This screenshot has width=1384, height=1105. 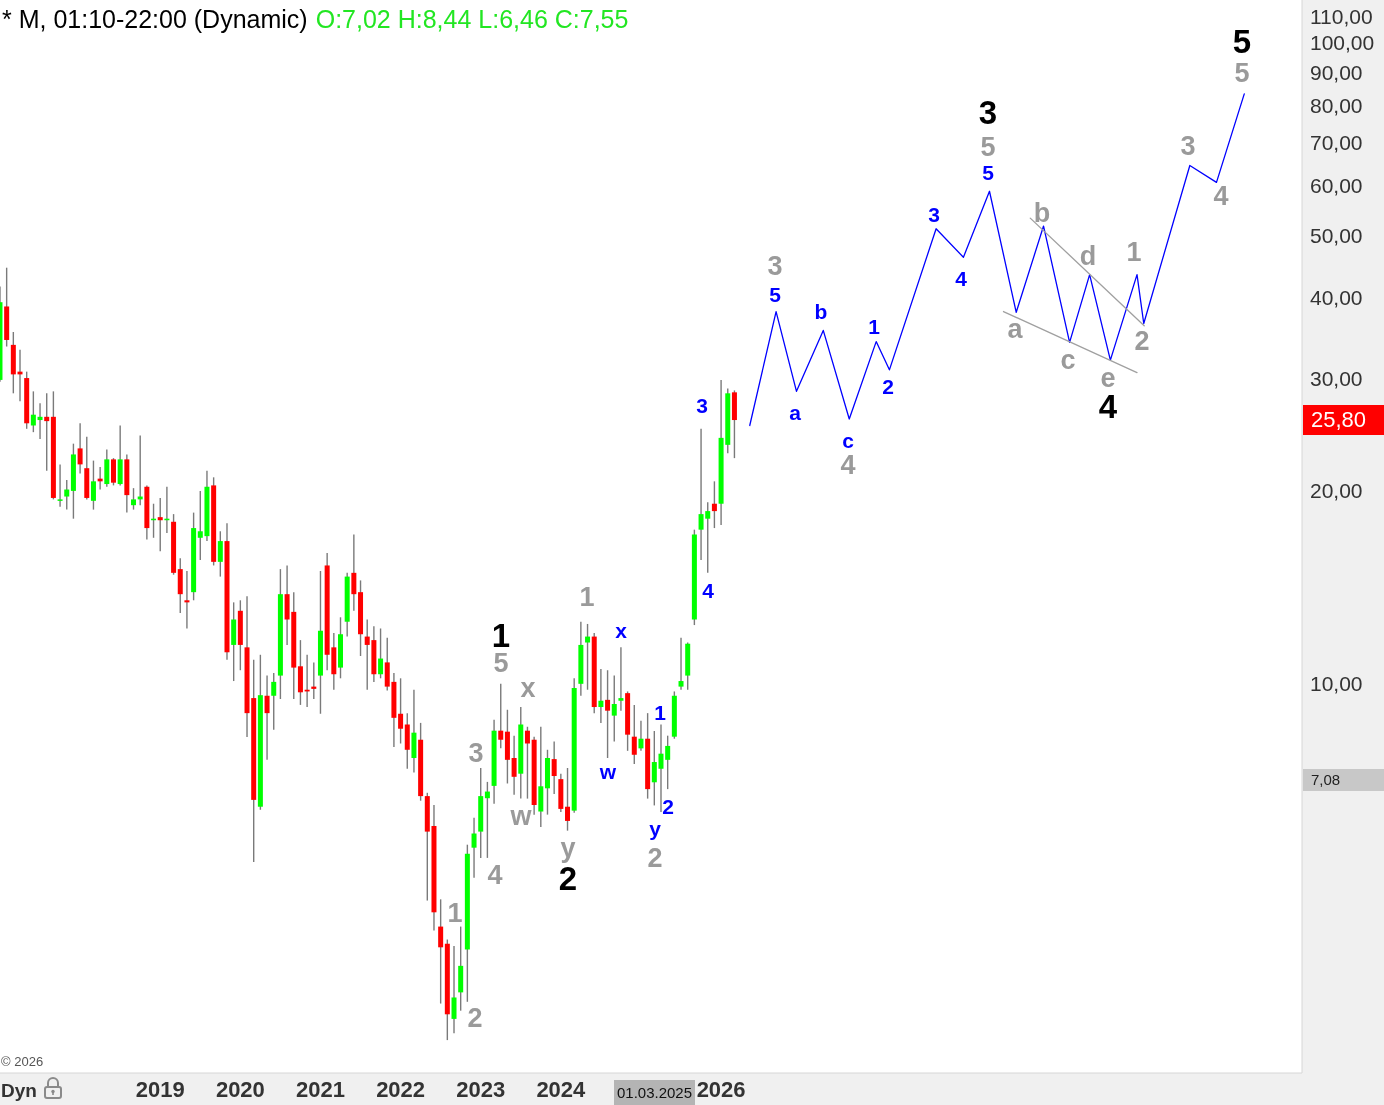 What do you see at coordinates (1336, 298) in the screenshot?
I see `y-tick-label: 40,00` at bounding box center [1336, 298].